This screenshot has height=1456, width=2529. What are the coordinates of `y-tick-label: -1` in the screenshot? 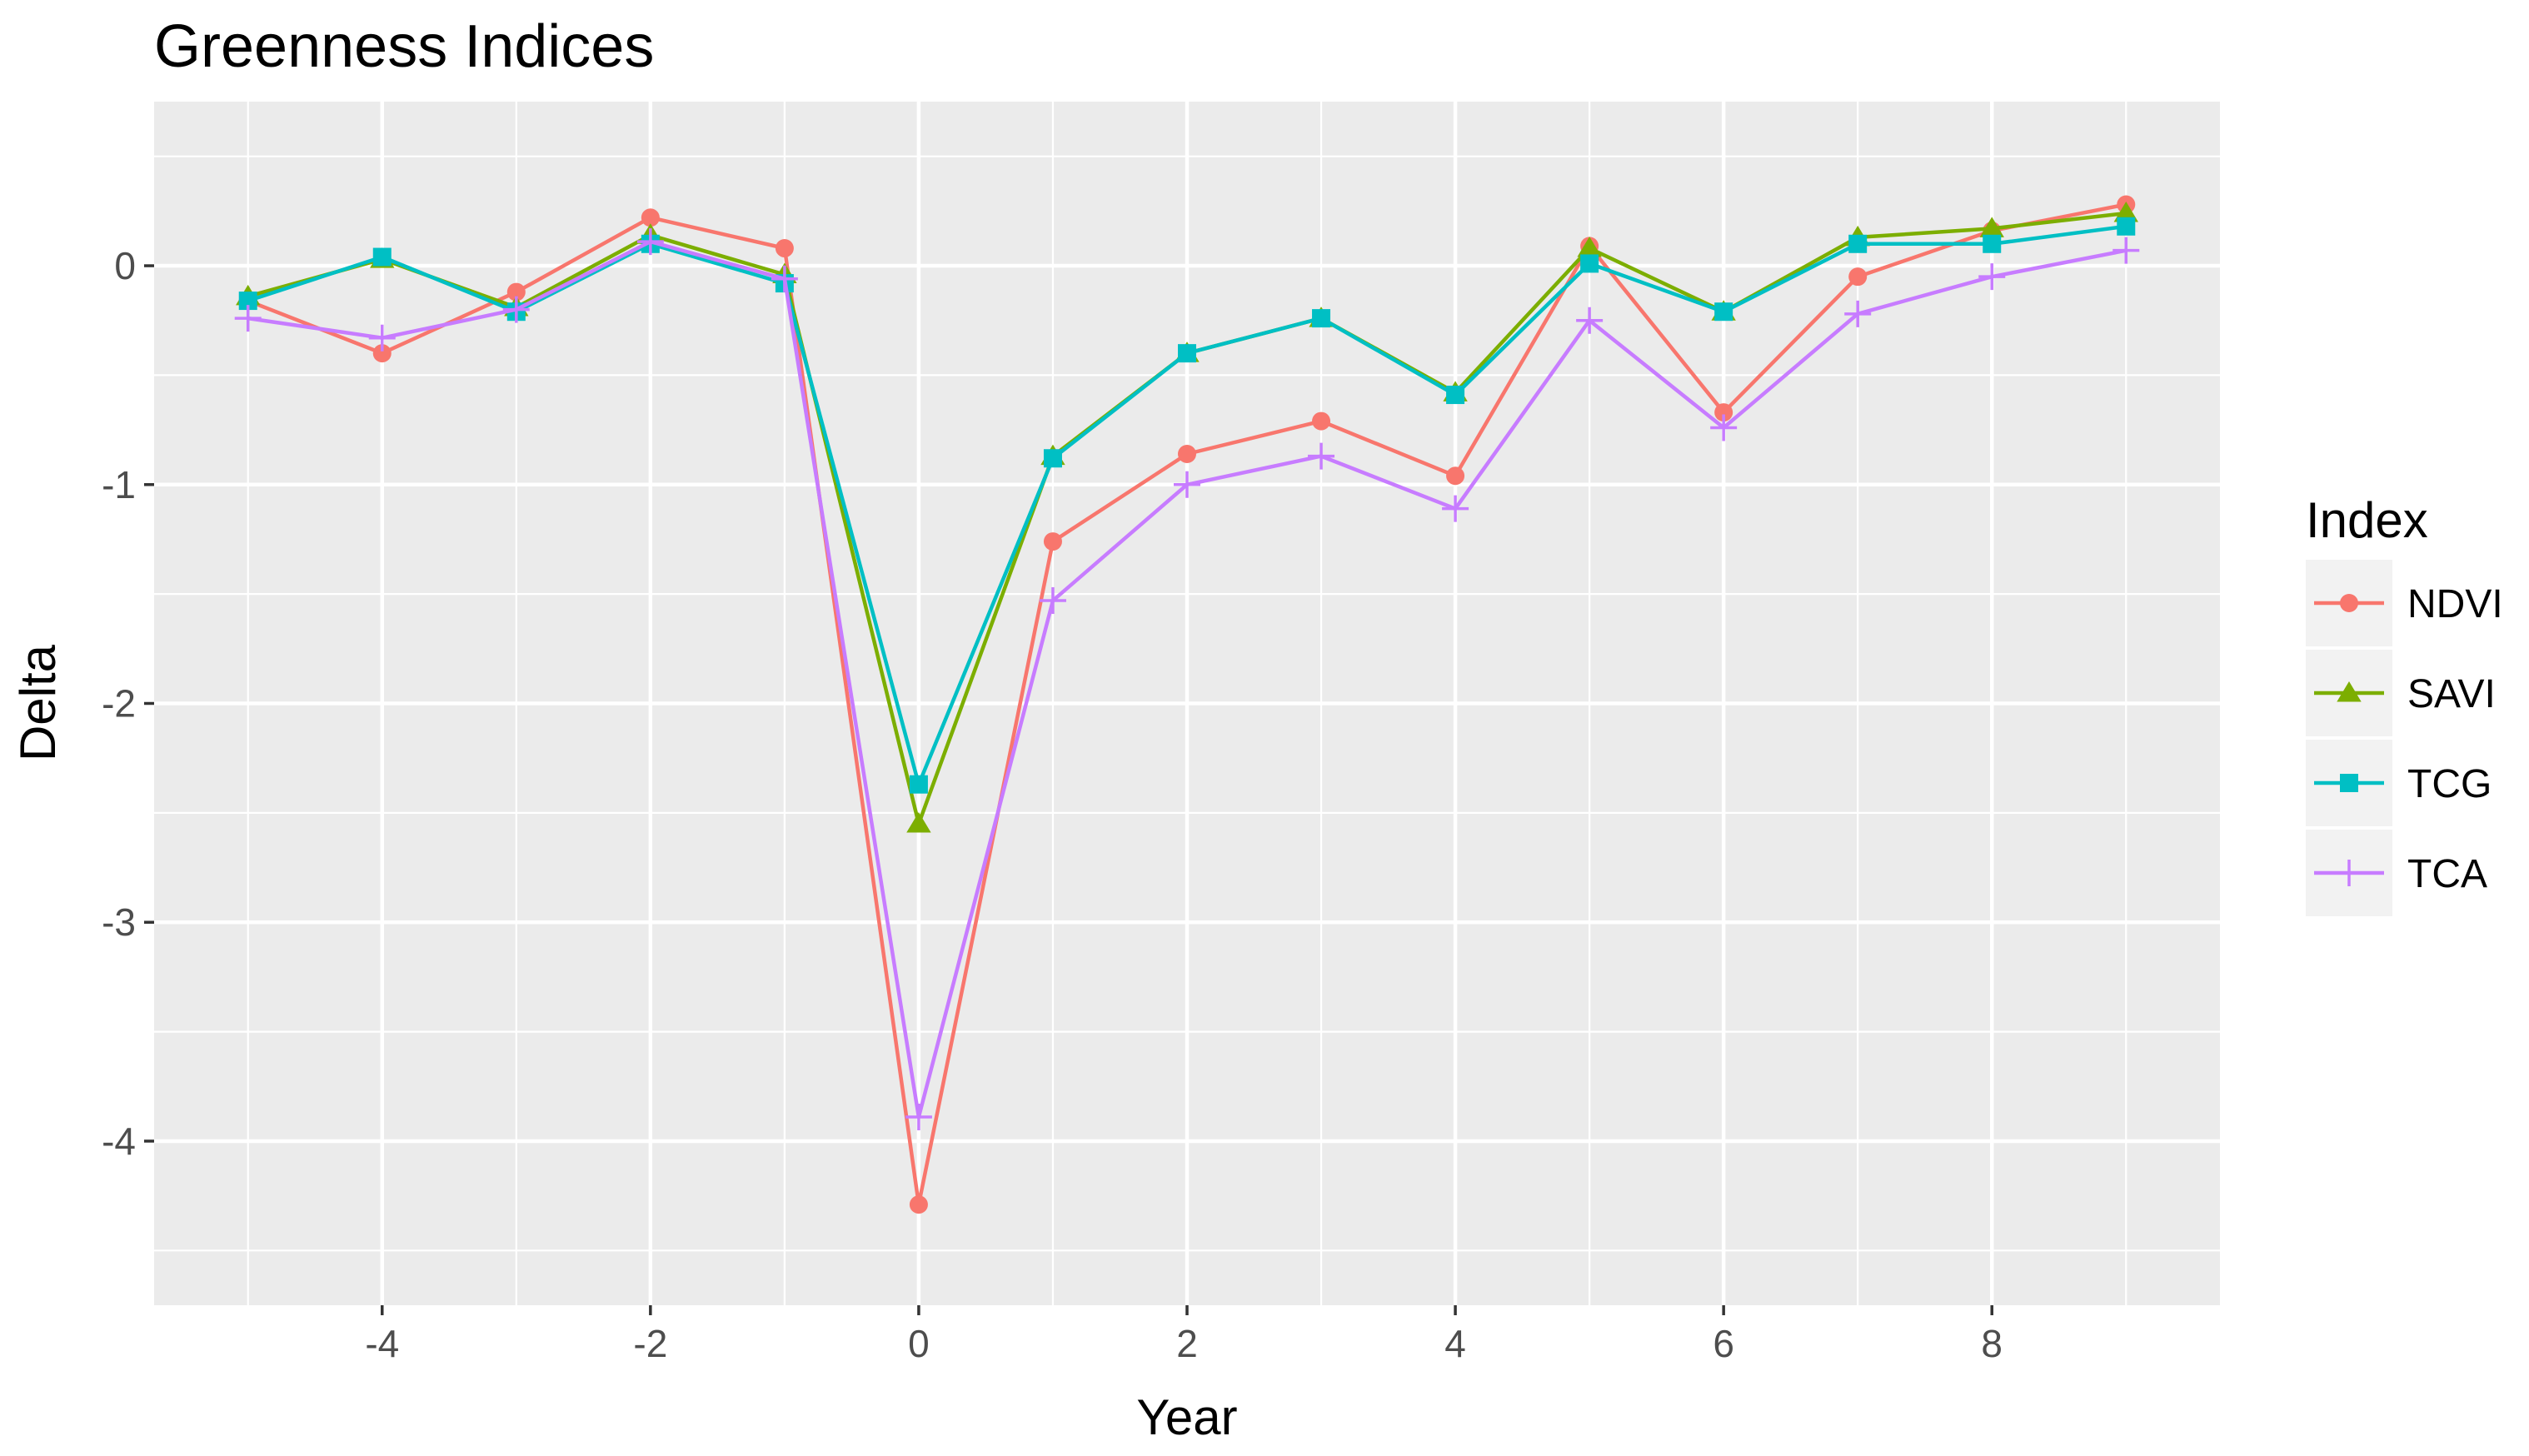 It's located at (119, 484).